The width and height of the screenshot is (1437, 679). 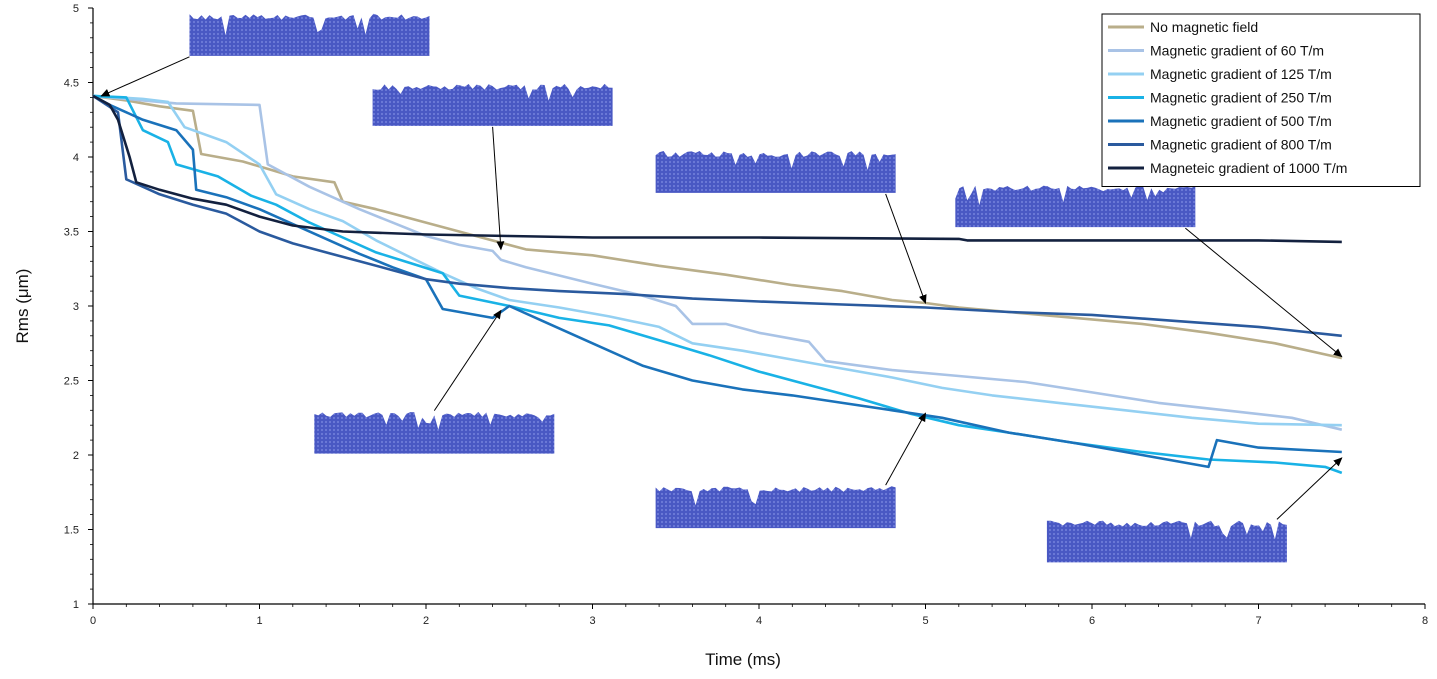 I want to click on x-tick-label: 2, so click(x=426, y=621).